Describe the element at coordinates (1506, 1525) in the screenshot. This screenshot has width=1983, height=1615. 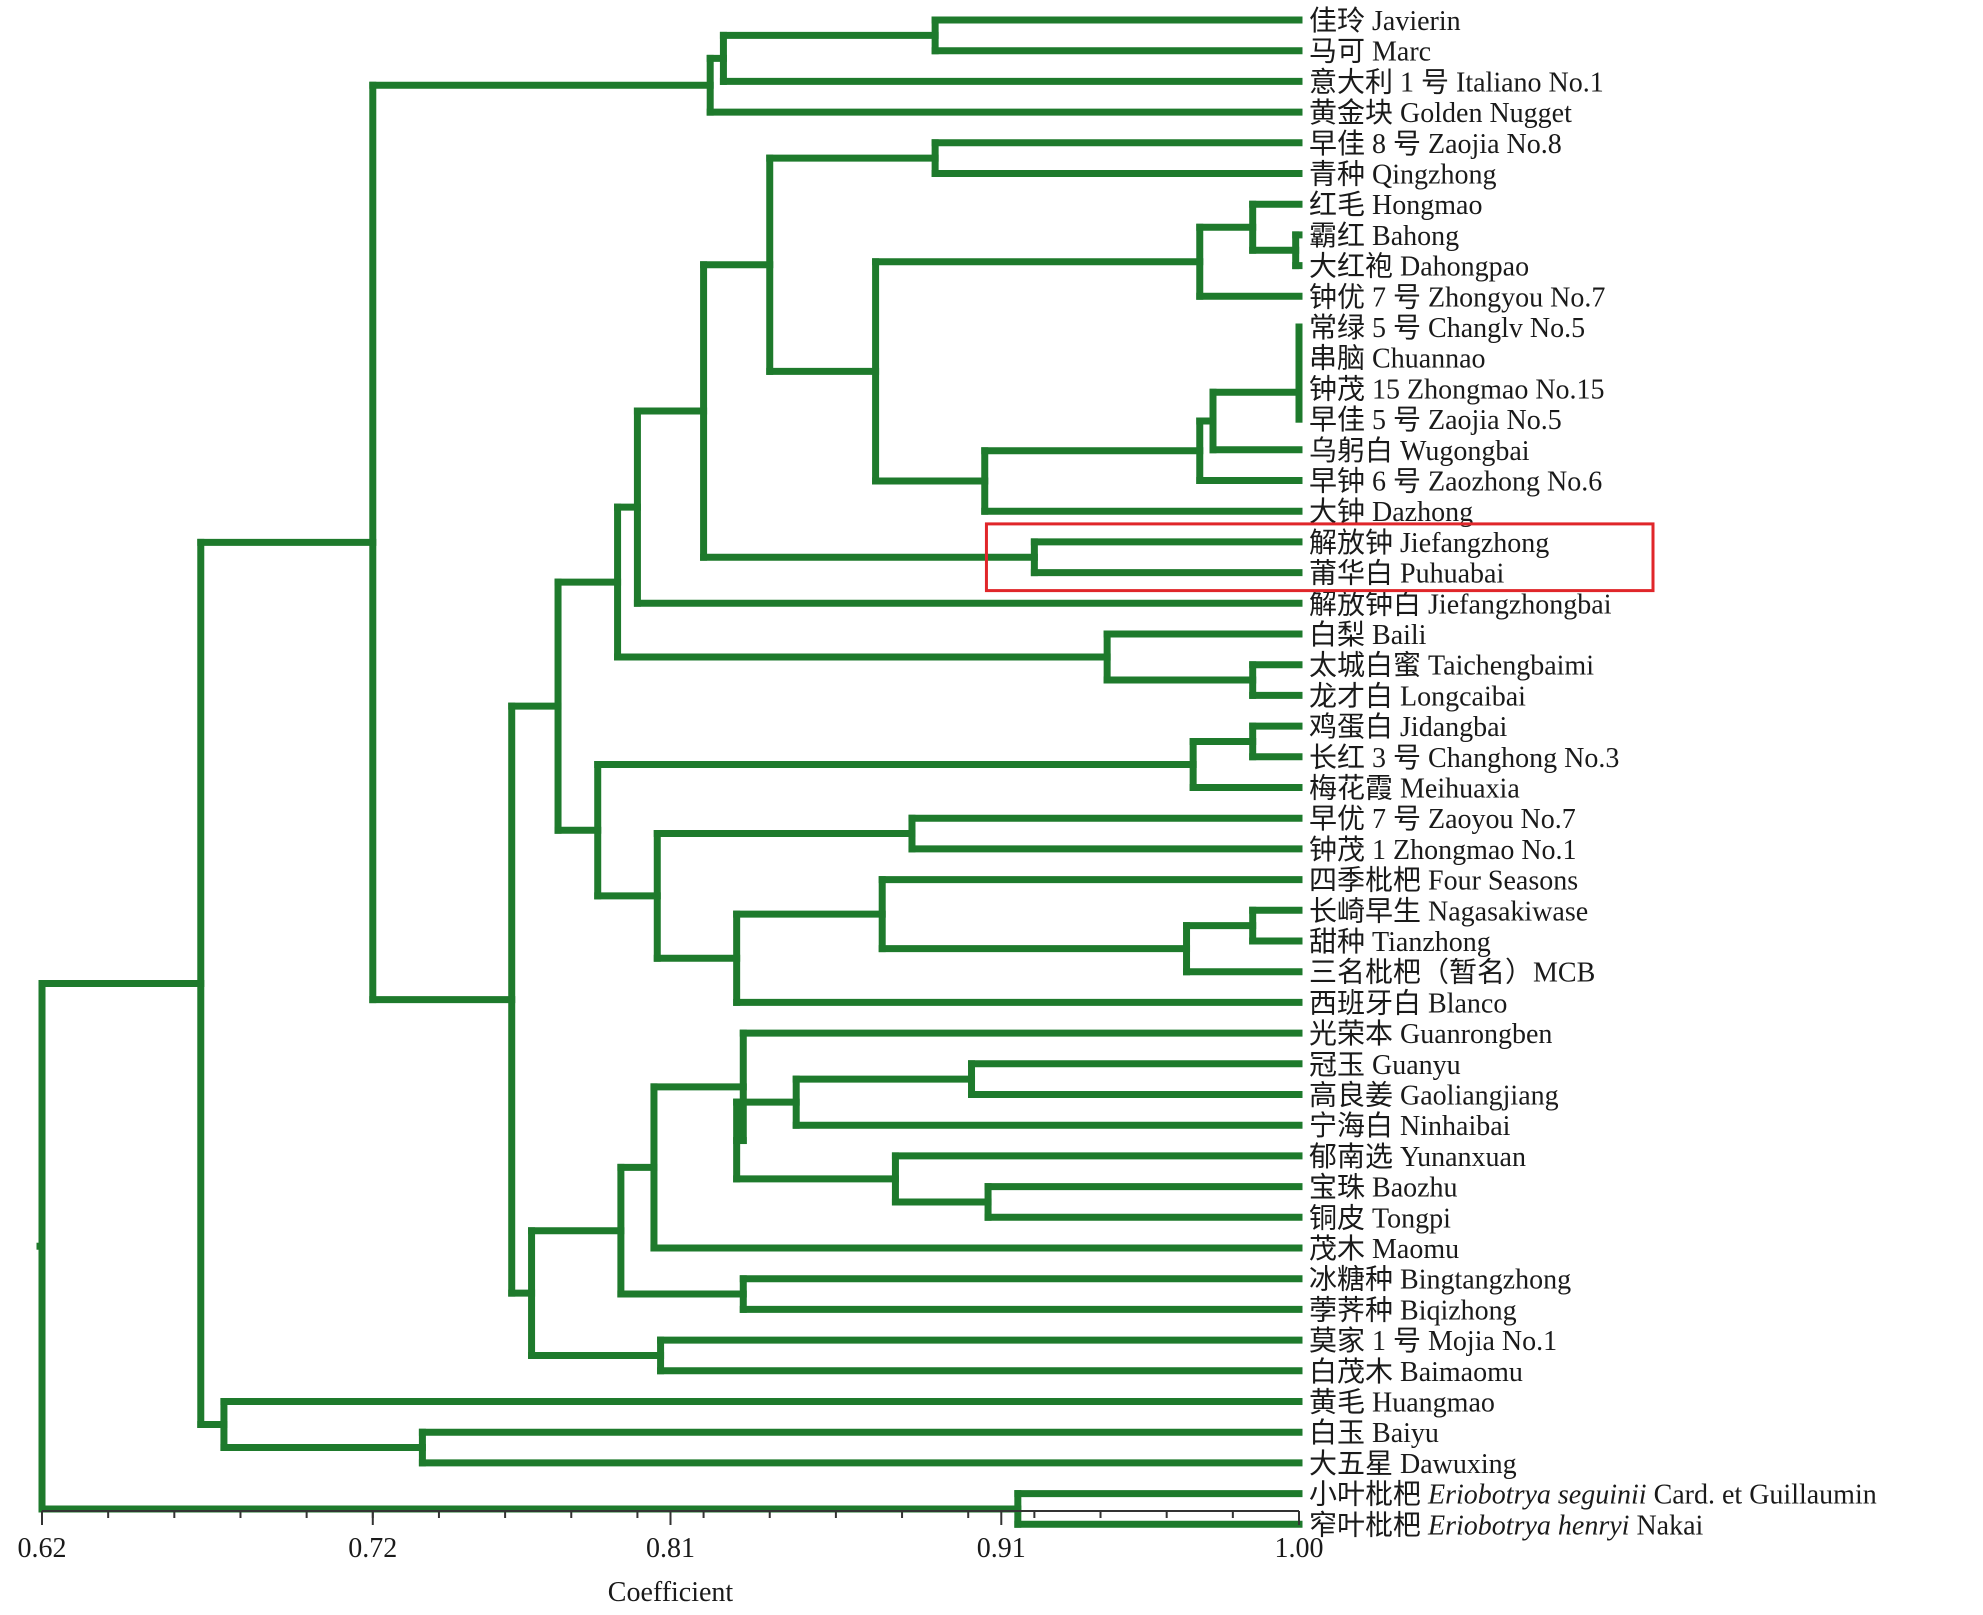
I see `leaf-label: 窄叶枇杷 Eriobotrya henryi Nakai` at that location.